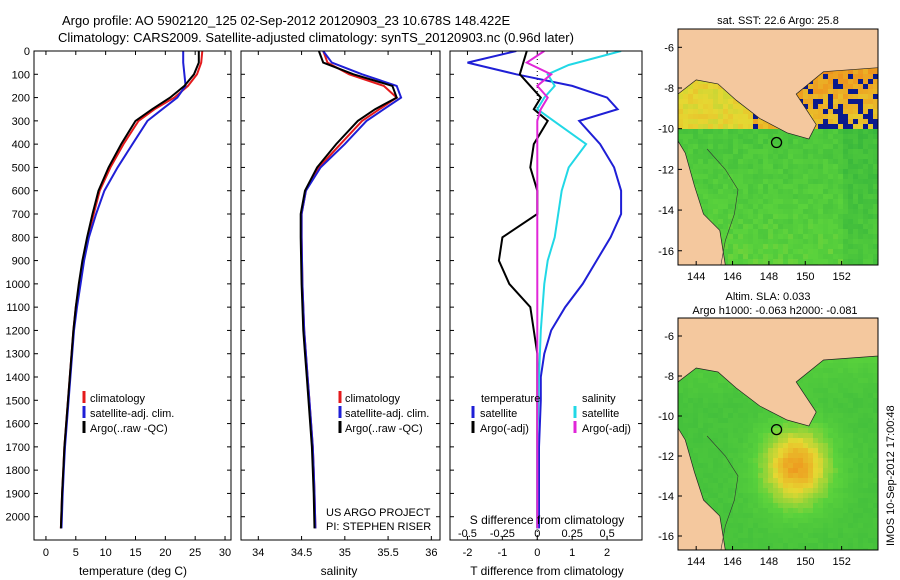  Describe the element at coordinates (18, 285) in the screenshot. I see `y-tick-label: 1000` at that location.